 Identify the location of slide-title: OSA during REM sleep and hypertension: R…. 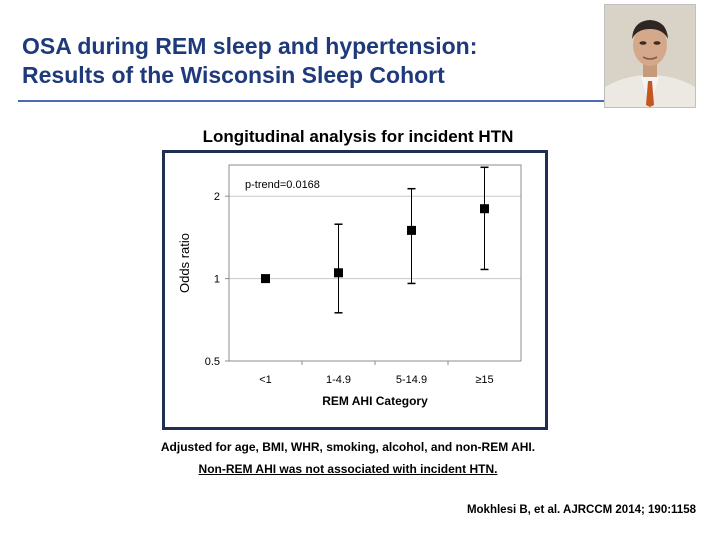
(249, 61).